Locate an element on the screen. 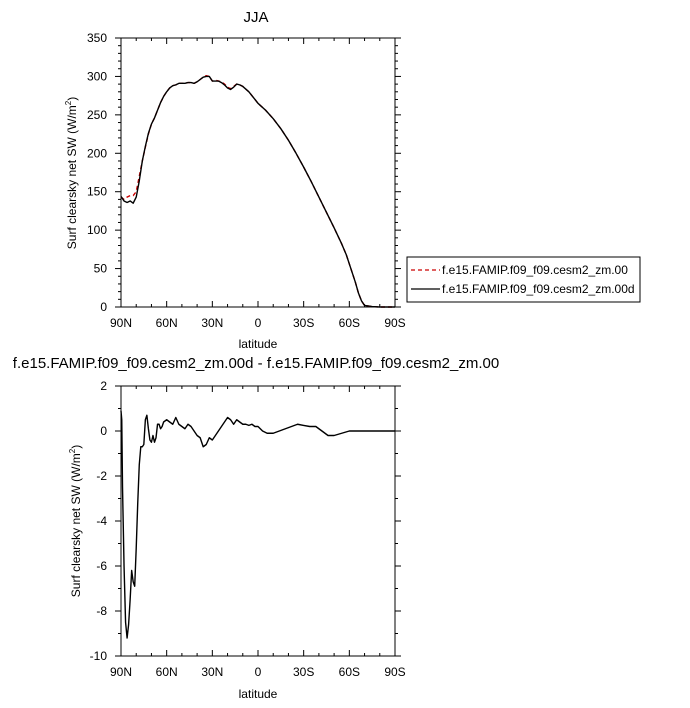 This screenshot has height=708, width=690. y-tick-label: 350 is located at coordinates (97, 38).